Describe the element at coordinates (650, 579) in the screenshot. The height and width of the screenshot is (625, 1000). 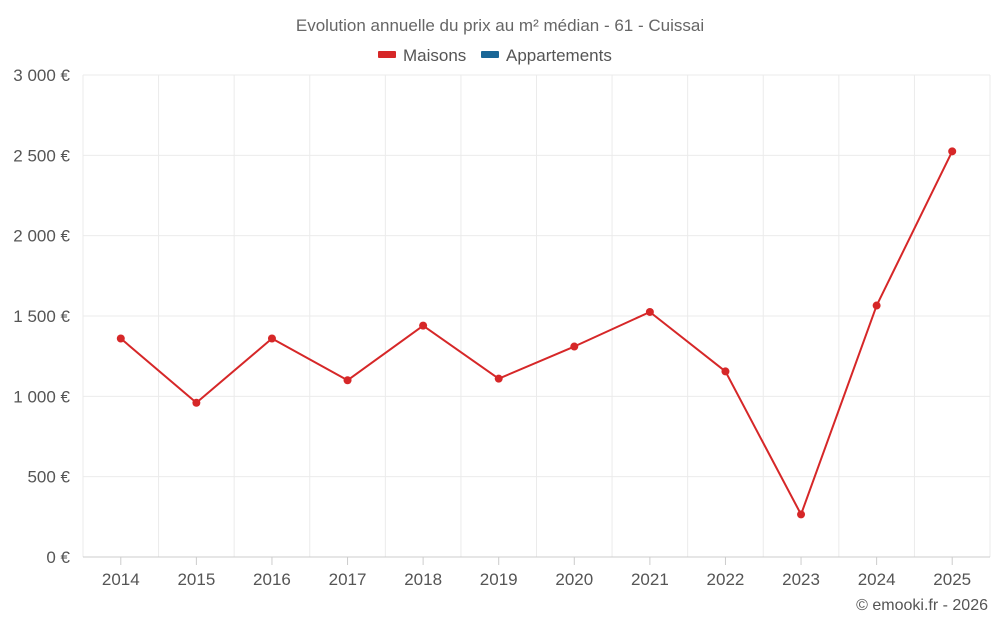
I see `x-tick-label: 2021` at that location.